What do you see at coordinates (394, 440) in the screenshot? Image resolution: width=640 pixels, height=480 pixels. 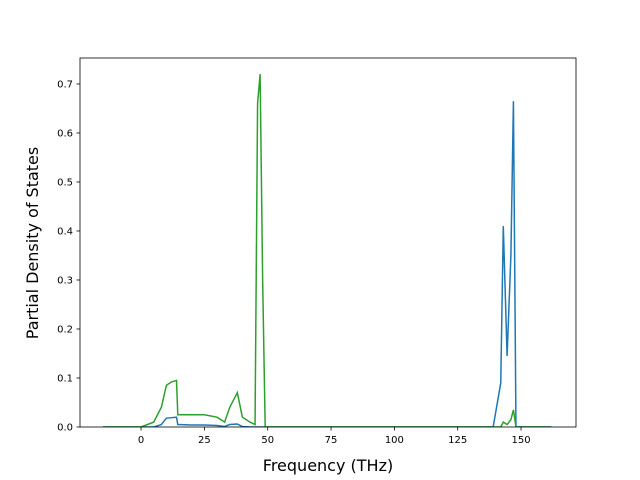 I see `x-tick-label: 100` at bounding box center [394, 440].